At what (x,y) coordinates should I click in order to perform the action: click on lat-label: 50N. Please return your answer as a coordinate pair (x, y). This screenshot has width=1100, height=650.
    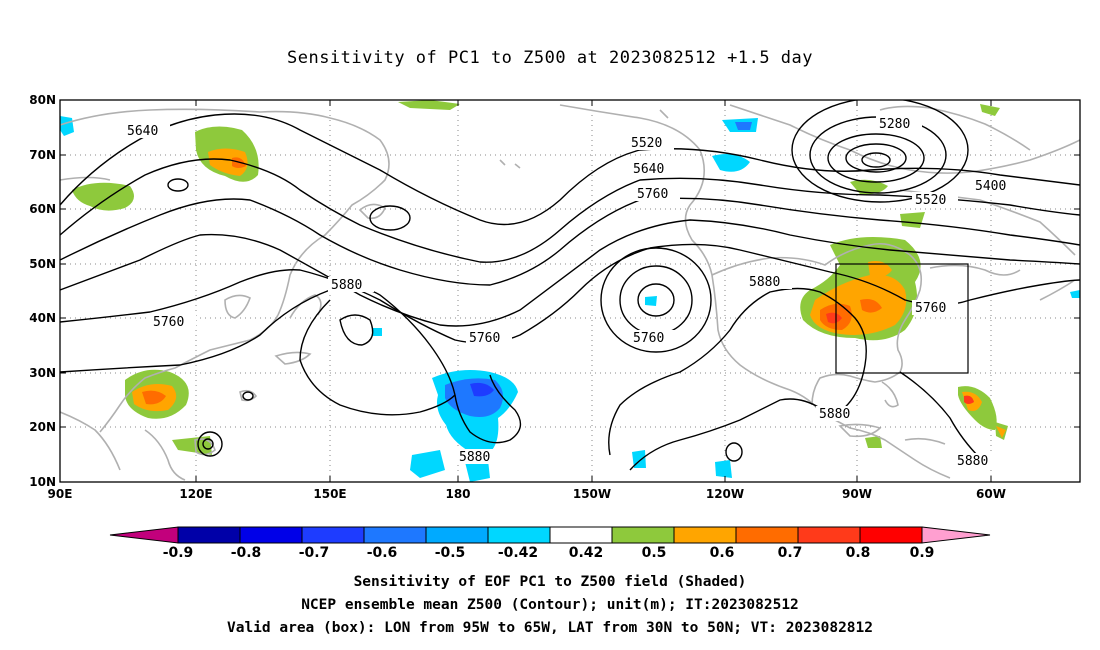
    Looking at the image, I should click on (42, 264).